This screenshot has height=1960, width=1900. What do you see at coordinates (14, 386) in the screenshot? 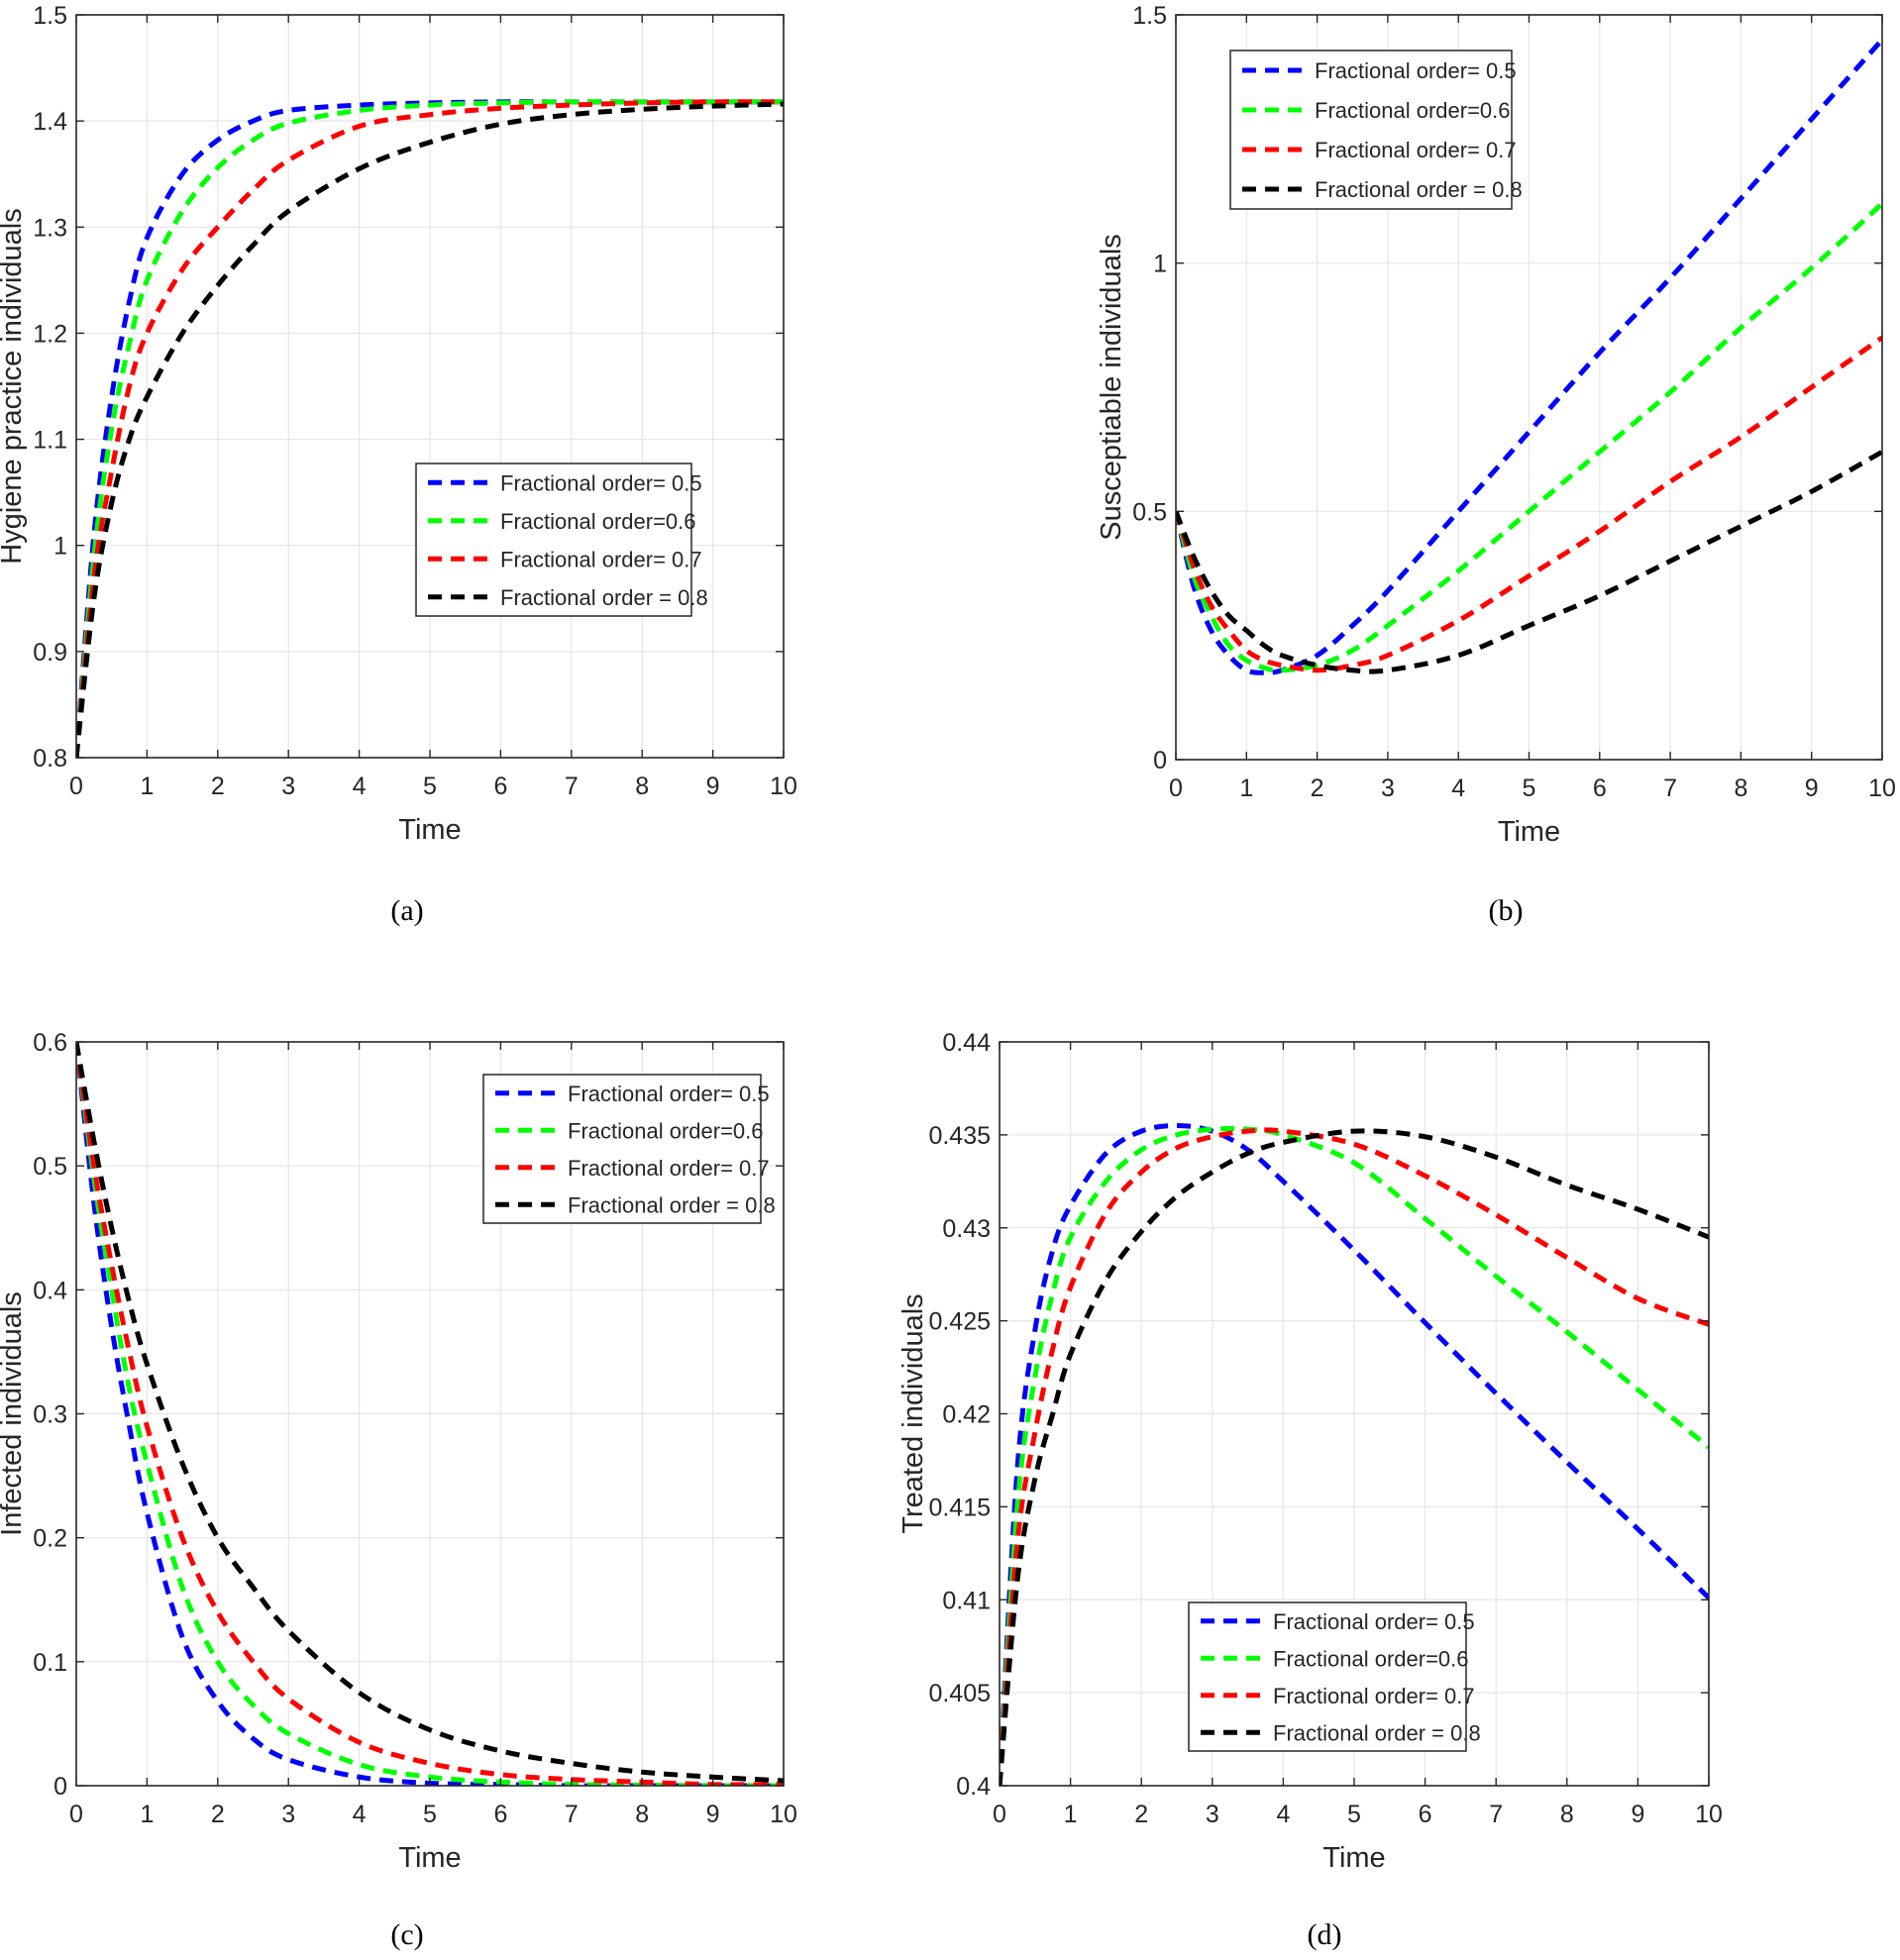
I see `y-axis-label: Hygiene practice individuals` at bounding box center [14, 386].